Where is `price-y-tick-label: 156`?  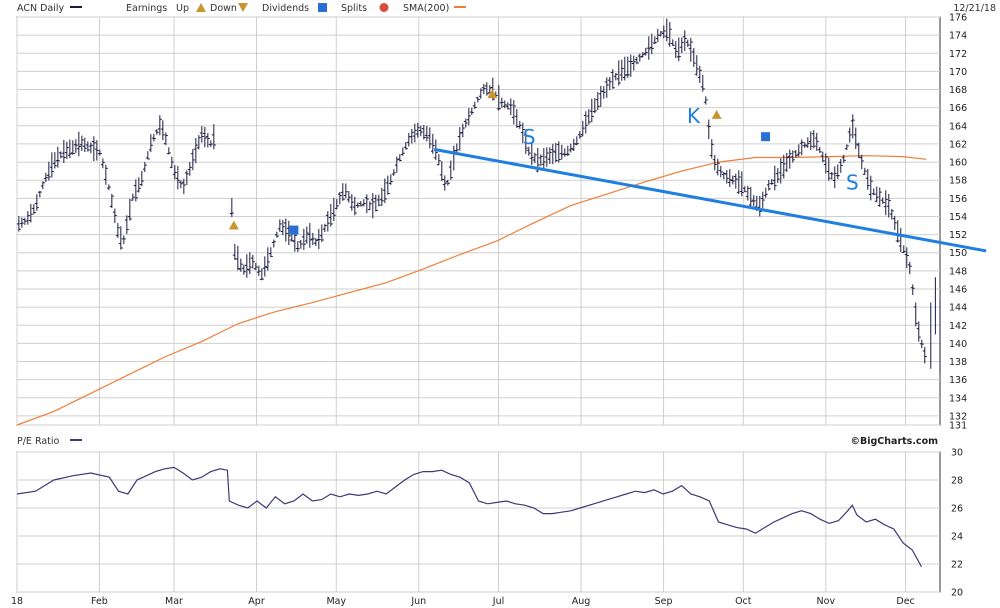
price-y-tick-label: 156 is located at coordinates (958, 199).